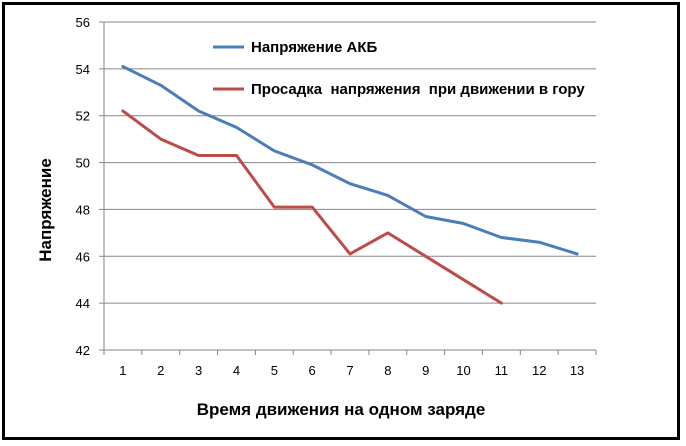  What do you see at coordinates (198, 370) in the screenshot?
I see `x-tick-label: 3` at bounding box center [198, 370].